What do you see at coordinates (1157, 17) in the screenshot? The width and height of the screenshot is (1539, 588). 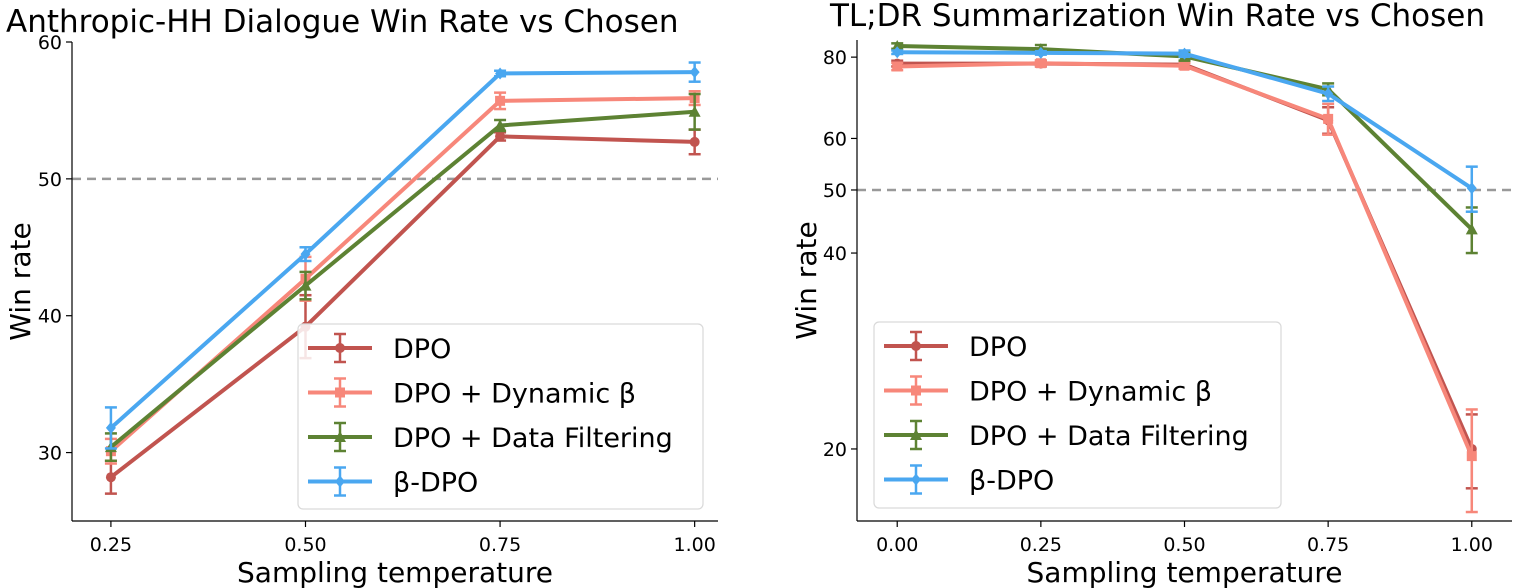 I see `chart-title: TL;DR Summarization Win Rate vs Chosen` at bounding box center [1157, 17].